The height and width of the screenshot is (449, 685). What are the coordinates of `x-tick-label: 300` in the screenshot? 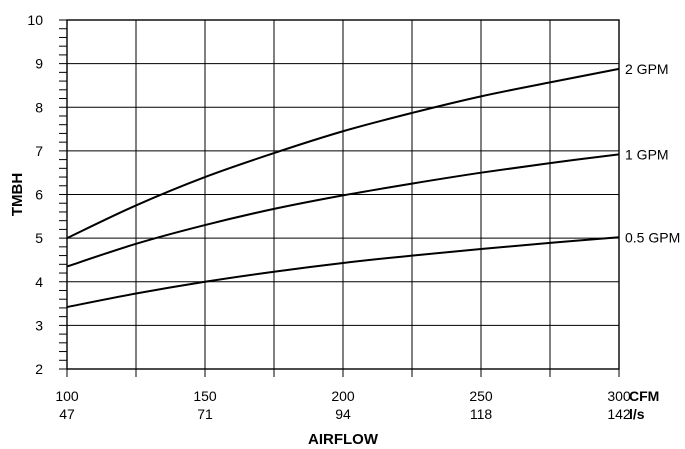 It's located at (619, 396).